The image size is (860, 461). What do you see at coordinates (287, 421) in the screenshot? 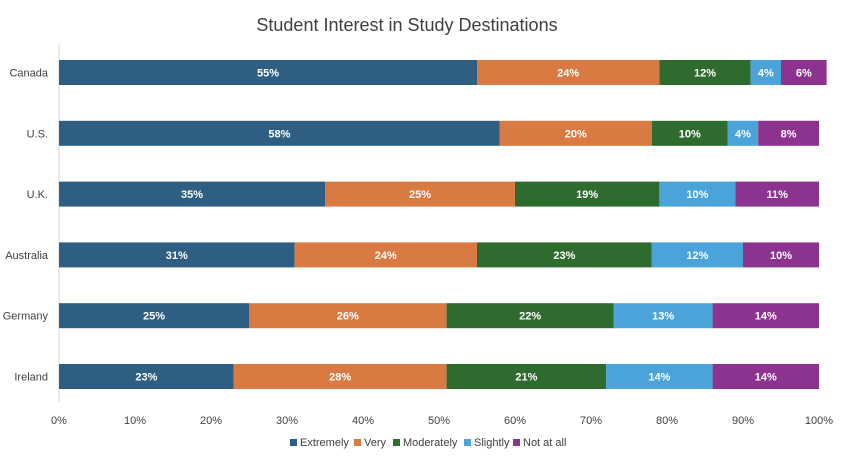
I see `x-tick-label: 30%` at bounding box center [287, 421].